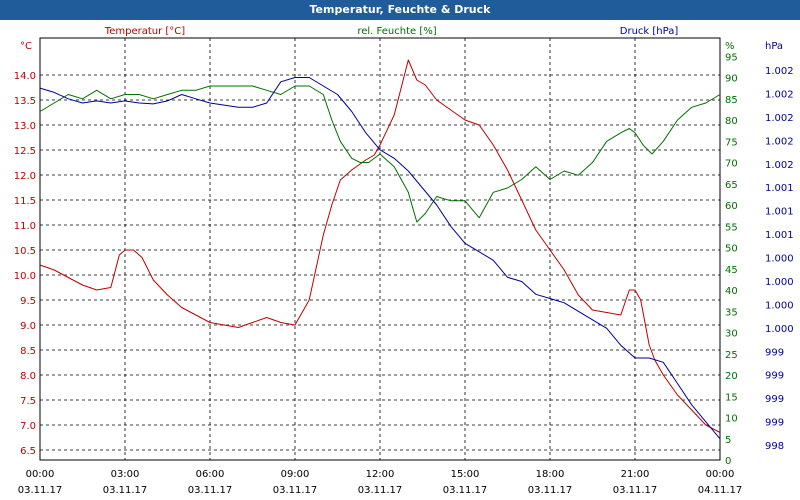 The height and width of the screenshot is (500, 800). Describe the element at coordinates (26, 46) in the screenshot. I see `temp-unit-label: °C` at that location.